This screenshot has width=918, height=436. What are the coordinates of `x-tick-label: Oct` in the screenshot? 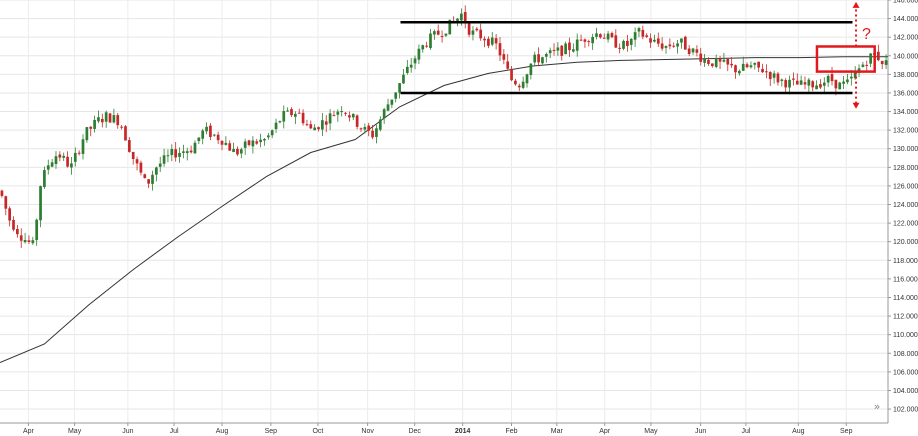 It's located at (317, 431).